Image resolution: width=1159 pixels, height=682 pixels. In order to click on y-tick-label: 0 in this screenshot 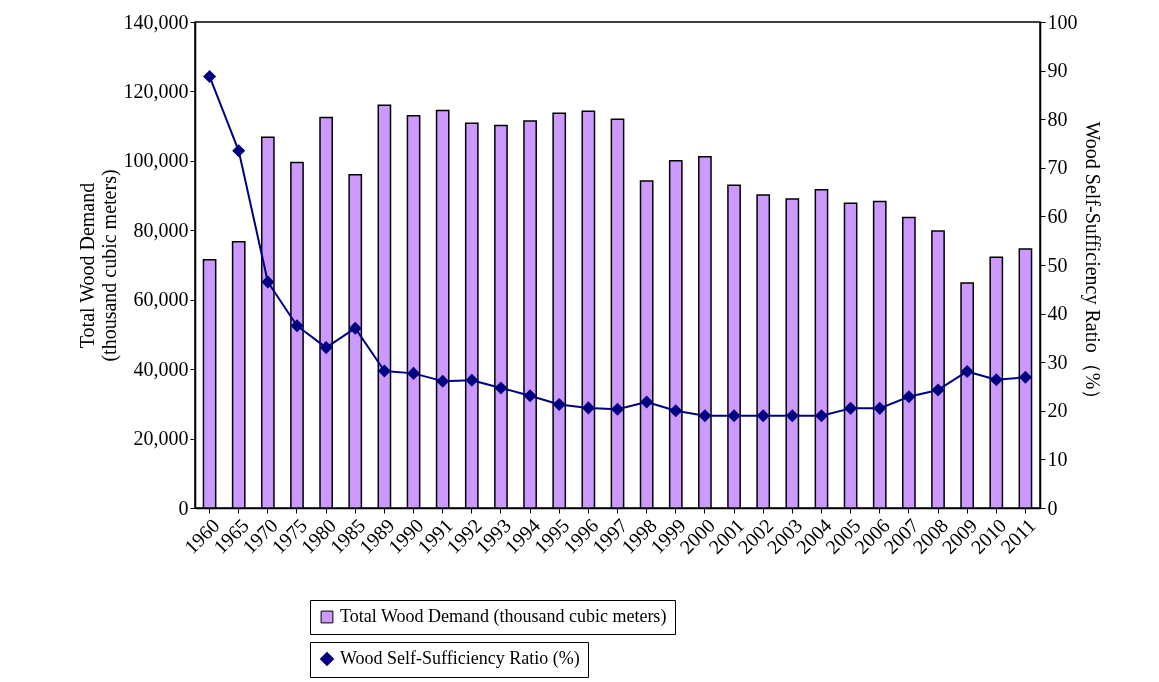, I will do `click(183, 507)`.